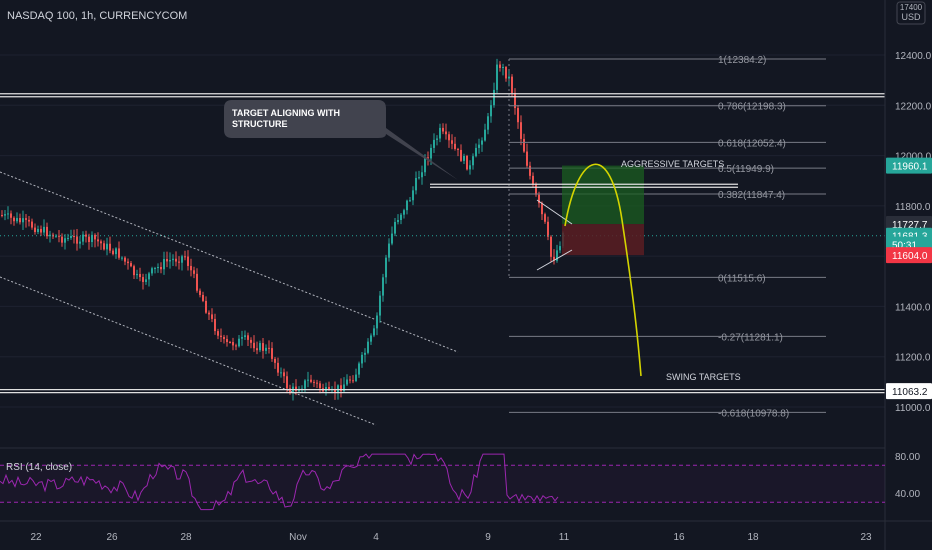 The width and height of the screenshot is (932, 550). I want to click on fib-level-label: -0.27(11281.1), so click(750, 337).